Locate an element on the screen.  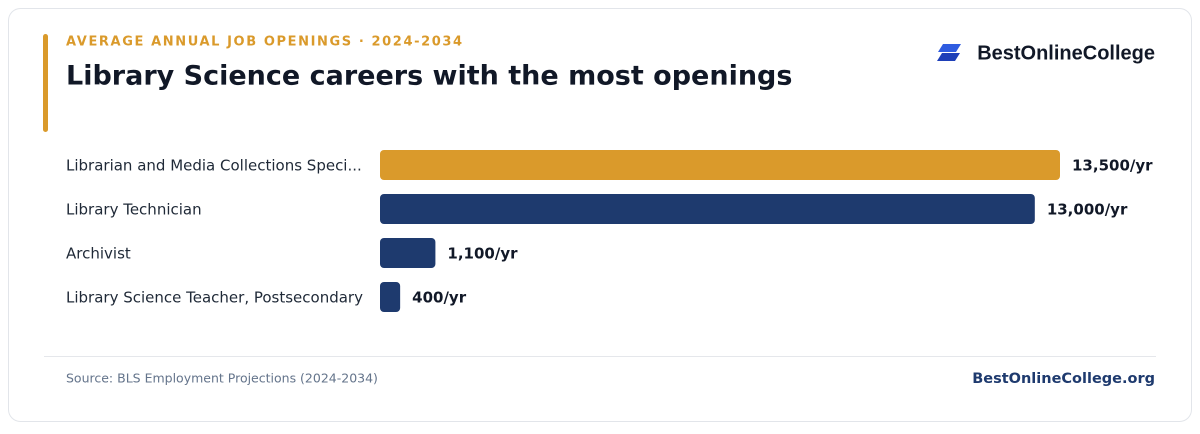
accent-bar is located at coordinates (45, 83).